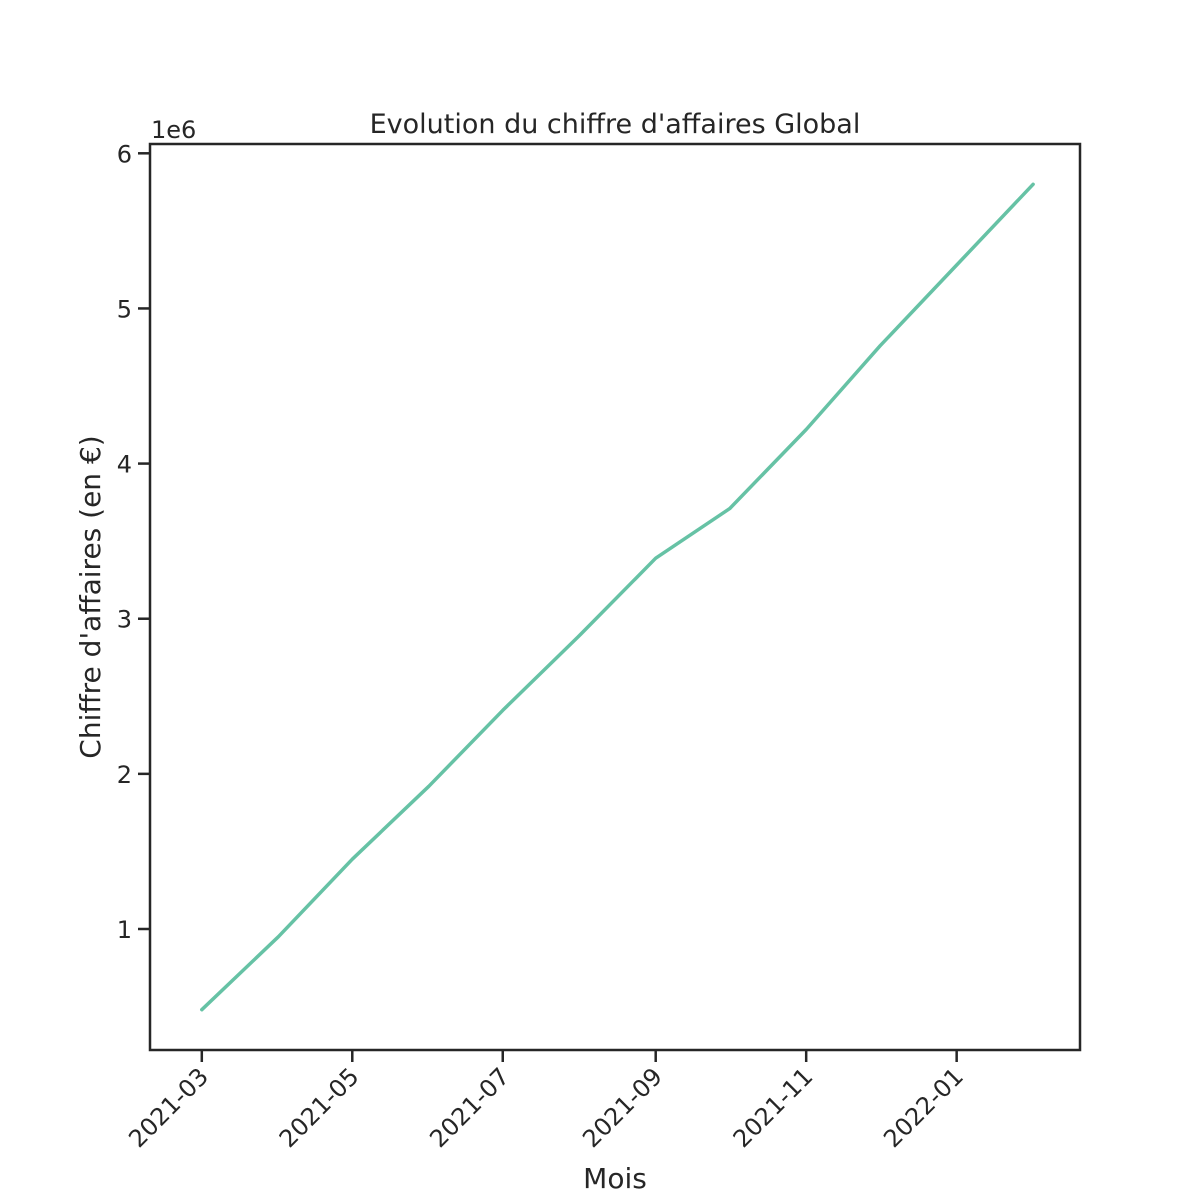 Image resolution: width=1200 pixels, height=1200 pixels. What do you see at coordinates (90, 596) in the screenshot?
I see `y-axis-label: Chiffre d'affaires (en €)` at bounding box center [90, 596].